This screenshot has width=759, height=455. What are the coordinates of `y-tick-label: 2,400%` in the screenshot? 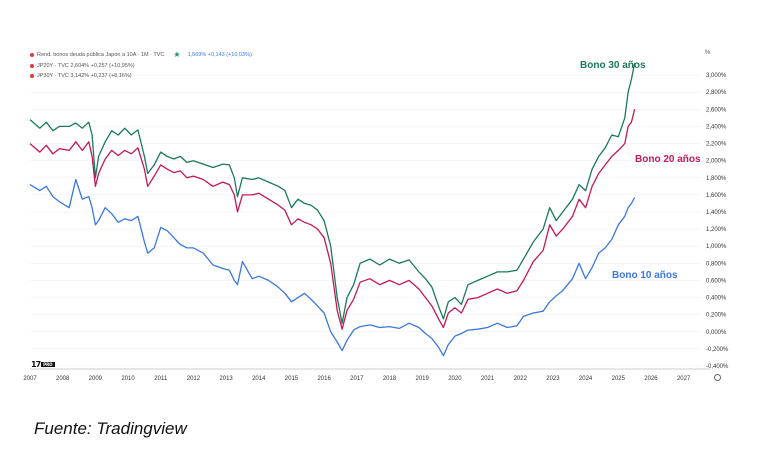 It's located at (716, 127).